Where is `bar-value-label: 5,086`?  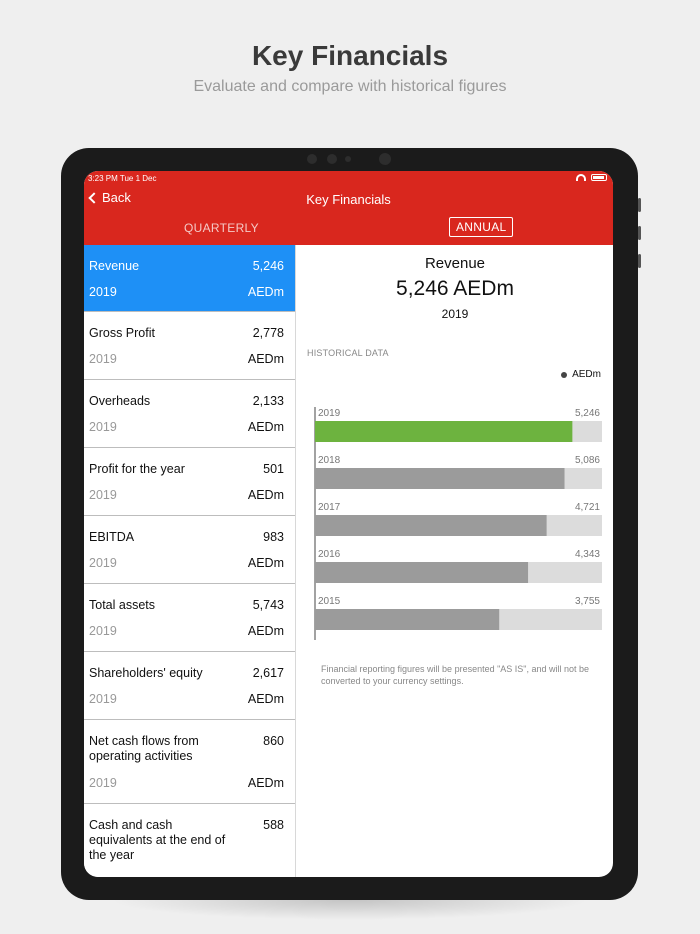 bar-value-label: 5,086 is located at coordinates (587, 460).